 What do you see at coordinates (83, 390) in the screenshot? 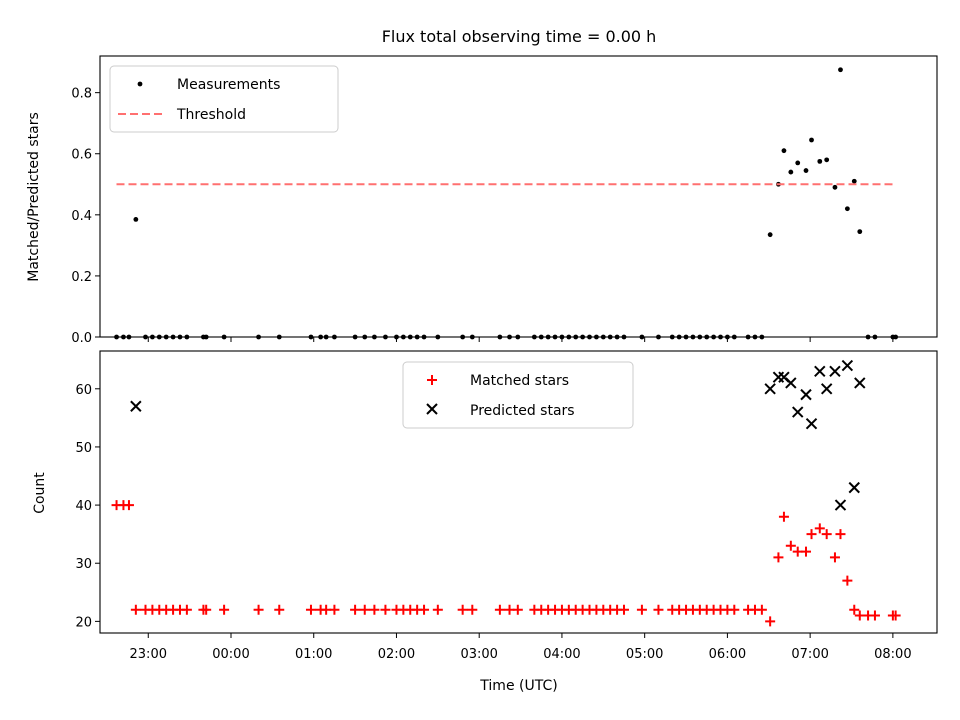
I see `y-tick-label: 60` at bounding box center [83, 390].